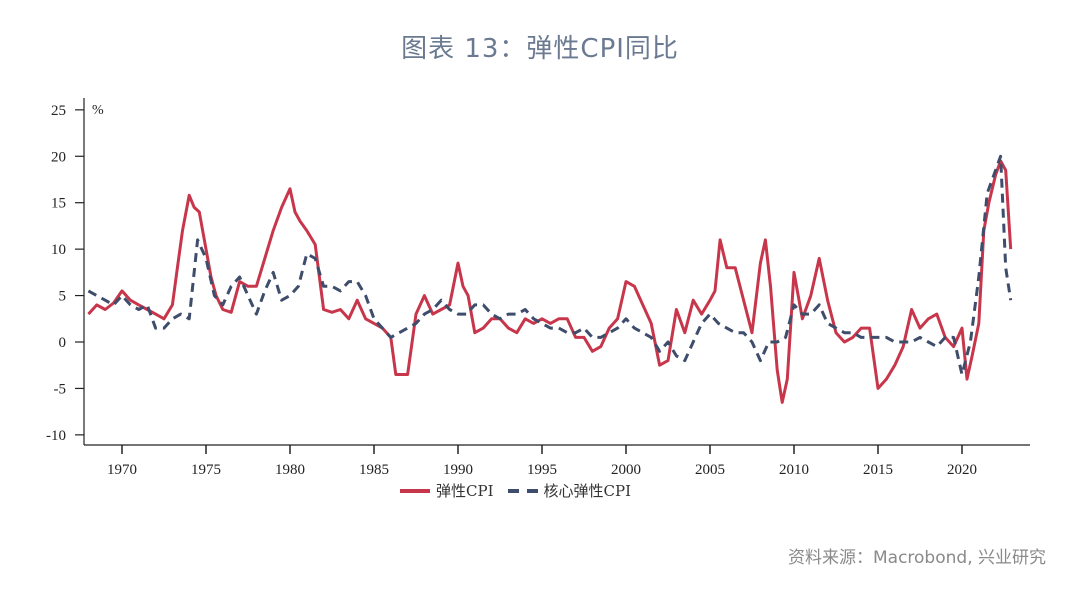 This screenshot has width=1080, height=612. Describe the element at coordinates (290, 470) in the screenshot. I see `x-tick-label: 1980` at that location.